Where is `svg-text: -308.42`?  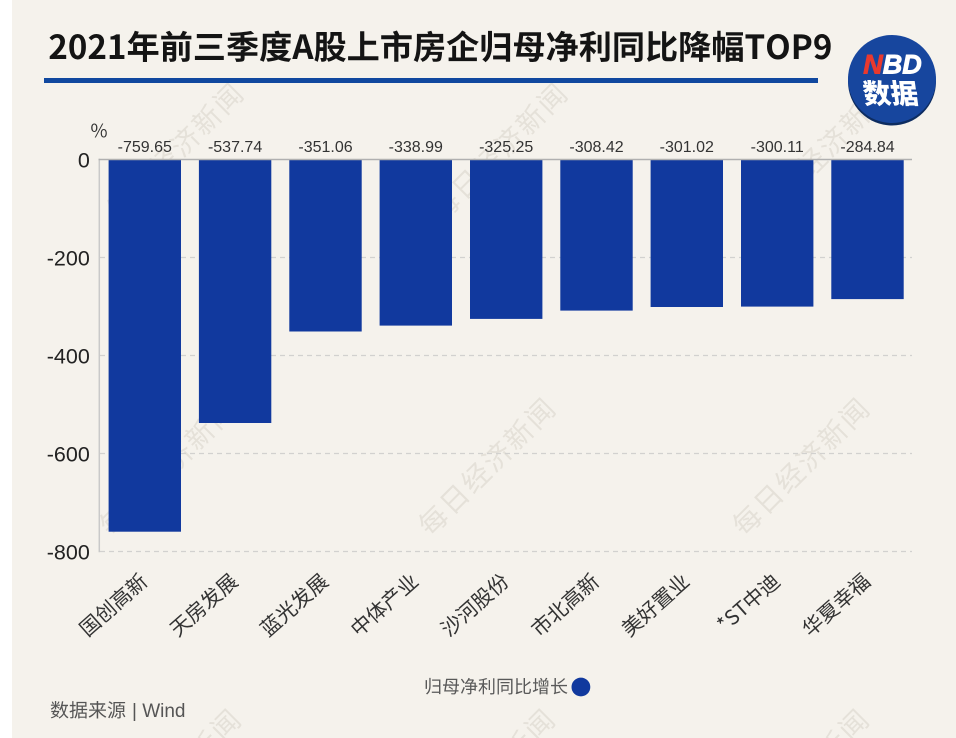
svg-text: -308.42 is located at coordinates (596, 147).